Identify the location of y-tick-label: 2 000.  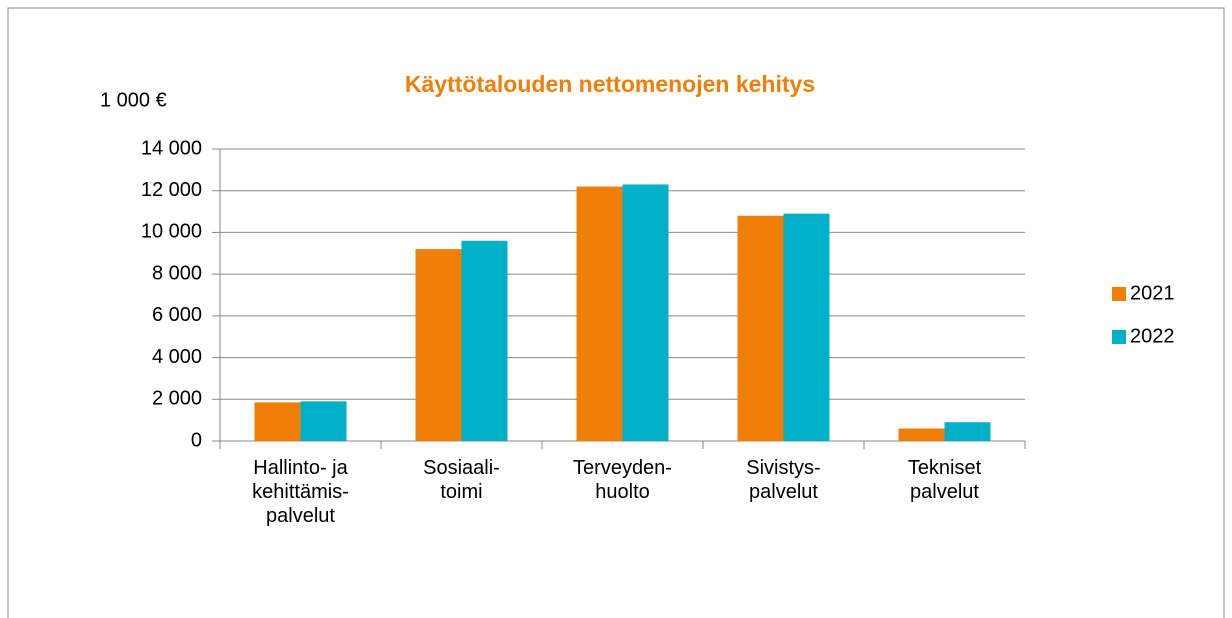
(177, 399).